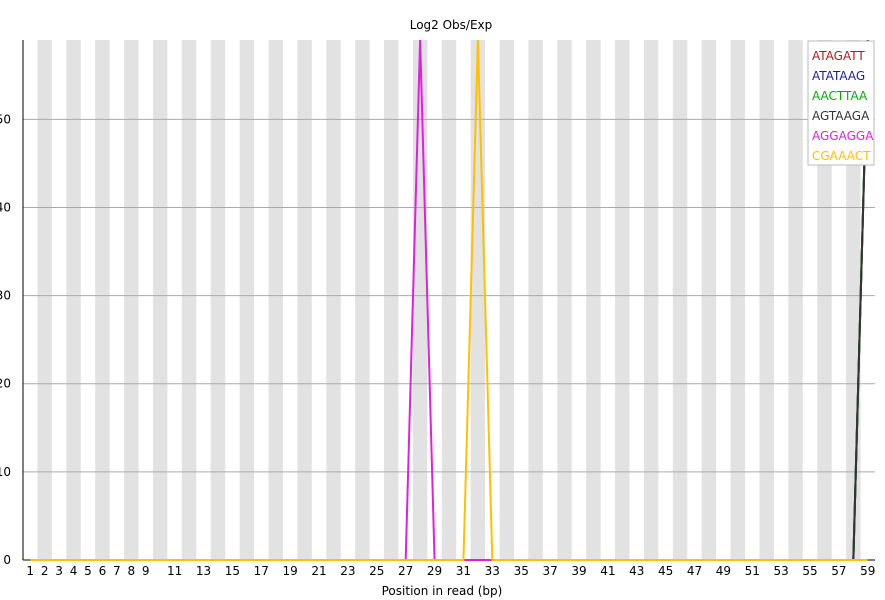 The image size is (885, 600). I want to click on x-tick-label: 19, so click(290, 571).